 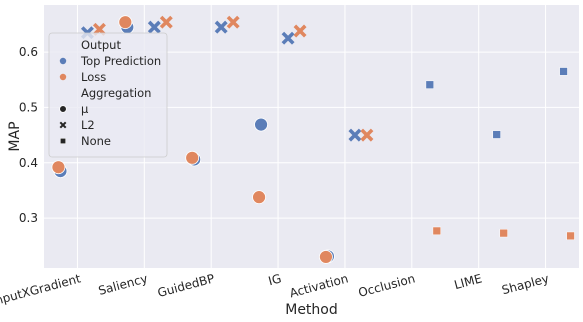 I want to click on x-axis-title: Method, so click(x=311, y=310).